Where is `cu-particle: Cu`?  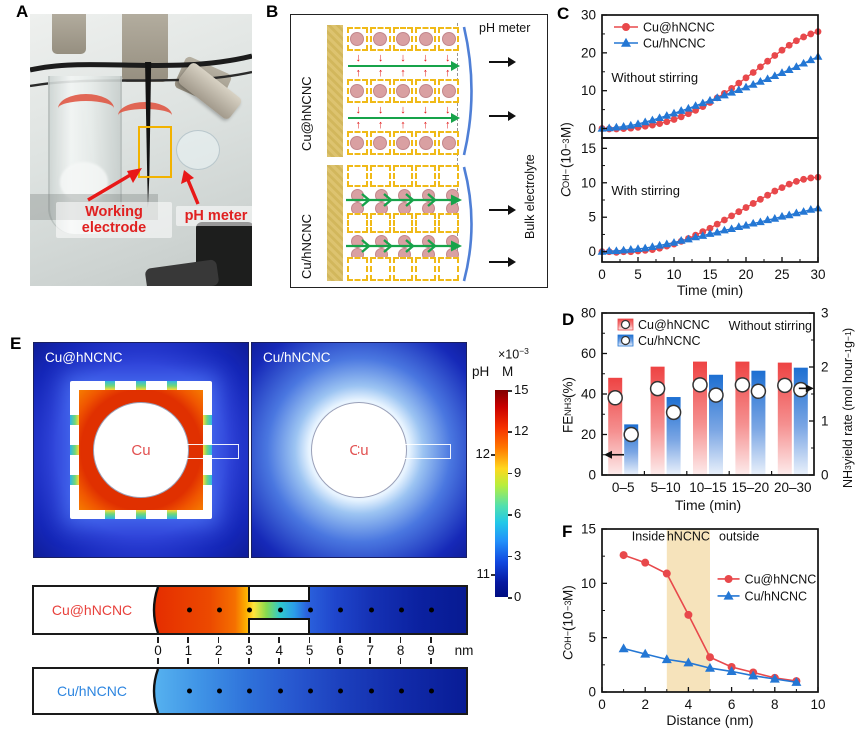 cu-particle: Cu is located at coordinates (141, 450).